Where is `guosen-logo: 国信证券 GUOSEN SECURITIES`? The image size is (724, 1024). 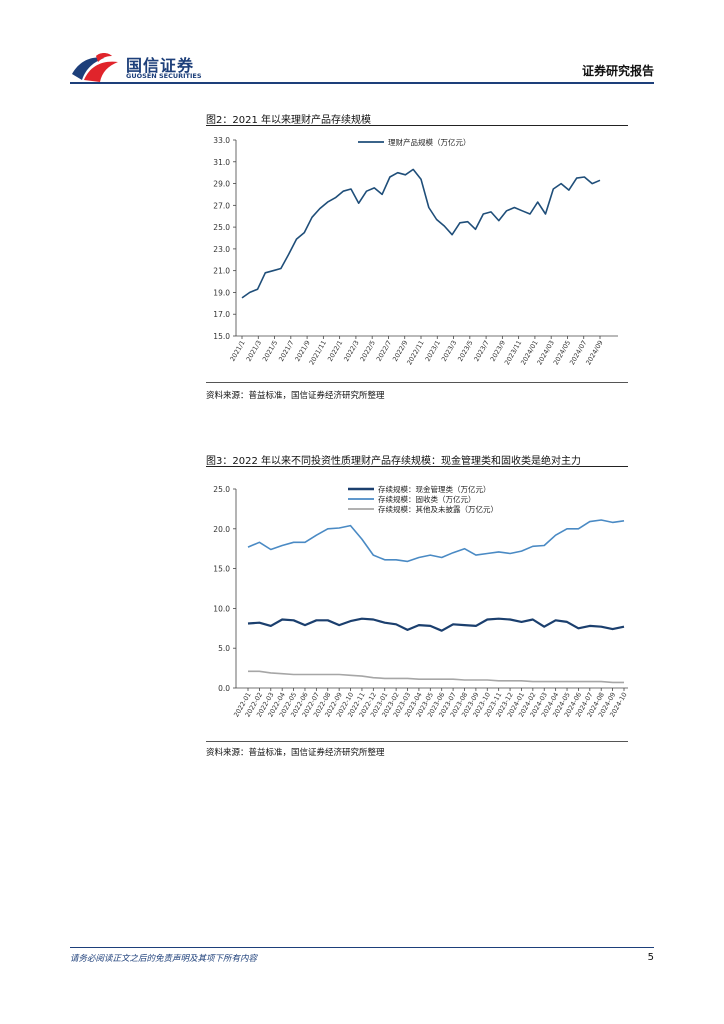 guosen-logo: 国信证券 GUOSEN SECURITIES is located at coordinates (136, 68).